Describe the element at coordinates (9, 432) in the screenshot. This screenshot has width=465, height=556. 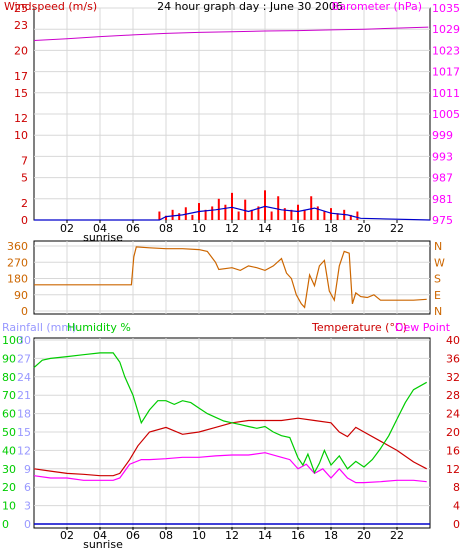
I see `humidity-tick-label: 50` at that location.